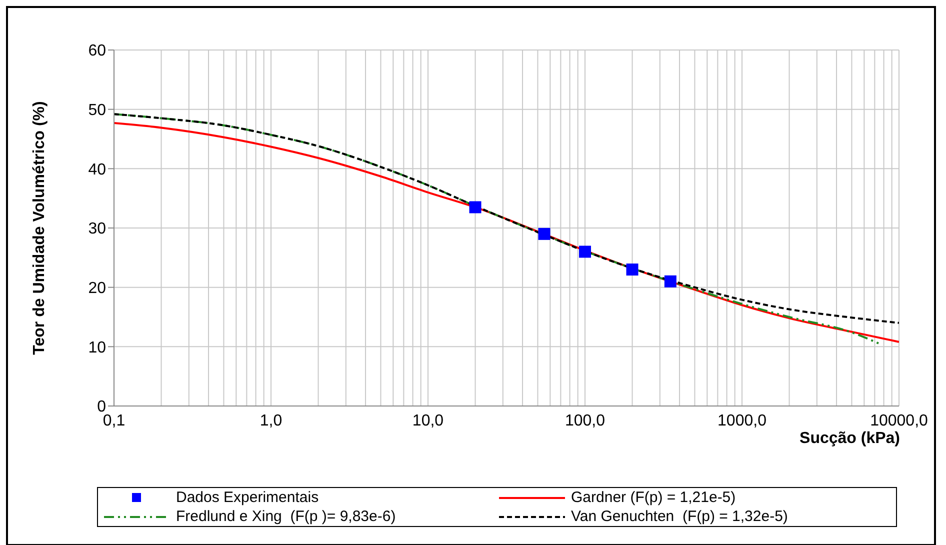  What do you see at coordinates (271, 421) in the screenshot?
I see `x-tick-label: 1,0` at bounding box center [271, 421].